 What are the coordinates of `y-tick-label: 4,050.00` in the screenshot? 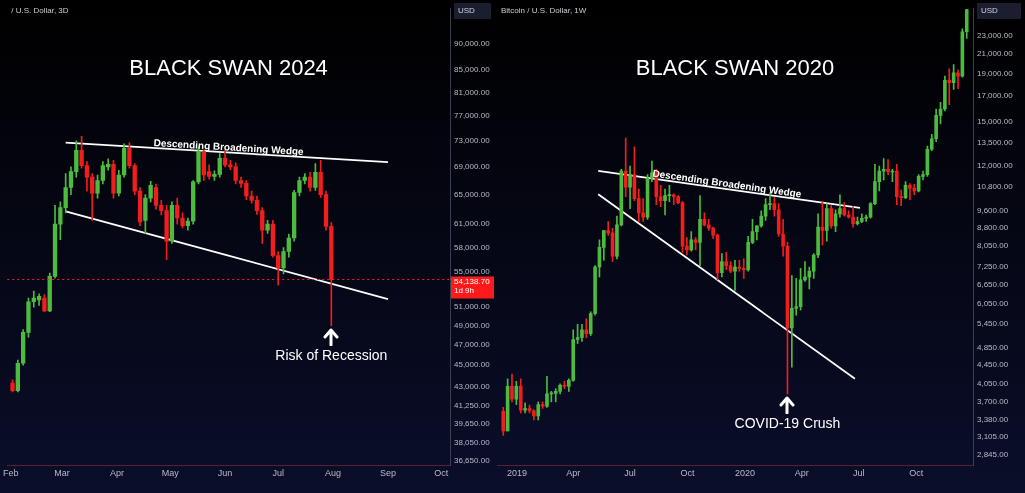 It's located at (993, 383).